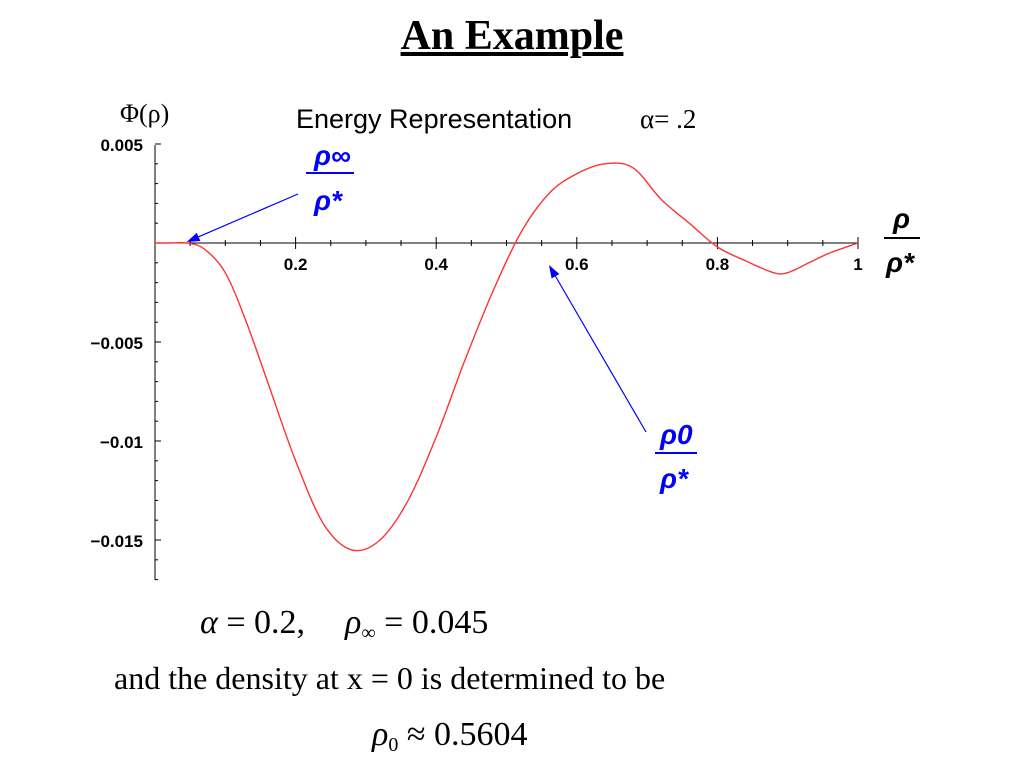 The width and height of the screenshot is (1024, 768). What do you see at coordinates (236, 622) in the screenshot?
I see `equals-1: =` at bounding box center [236, 622].